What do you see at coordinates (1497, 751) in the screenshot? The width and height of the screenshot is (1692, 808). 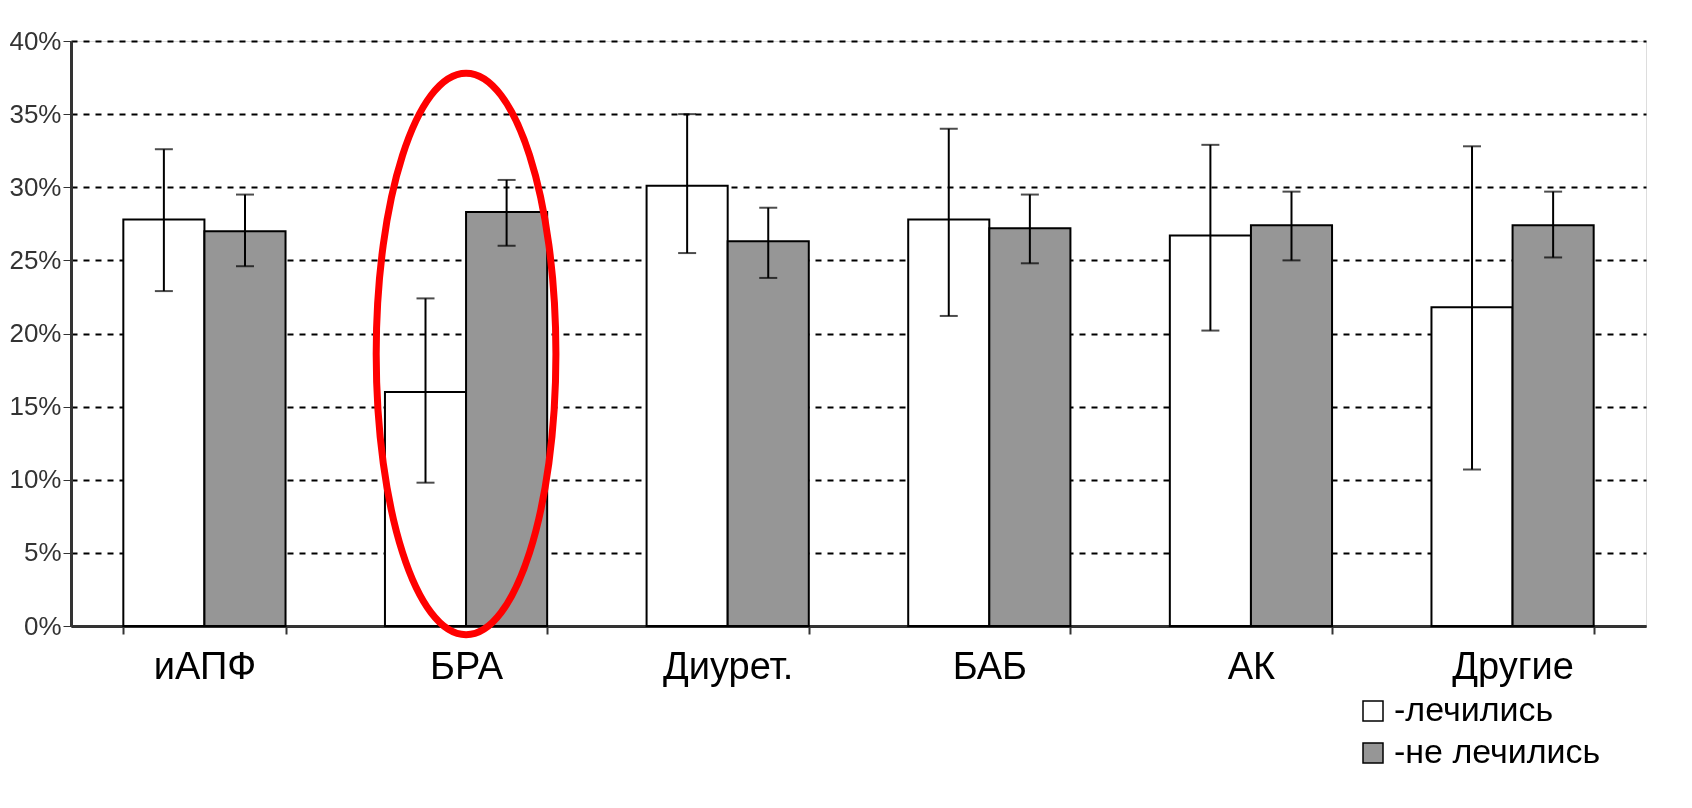 I see `legend-label: -не лечились` at bounding box center [1497, 751].